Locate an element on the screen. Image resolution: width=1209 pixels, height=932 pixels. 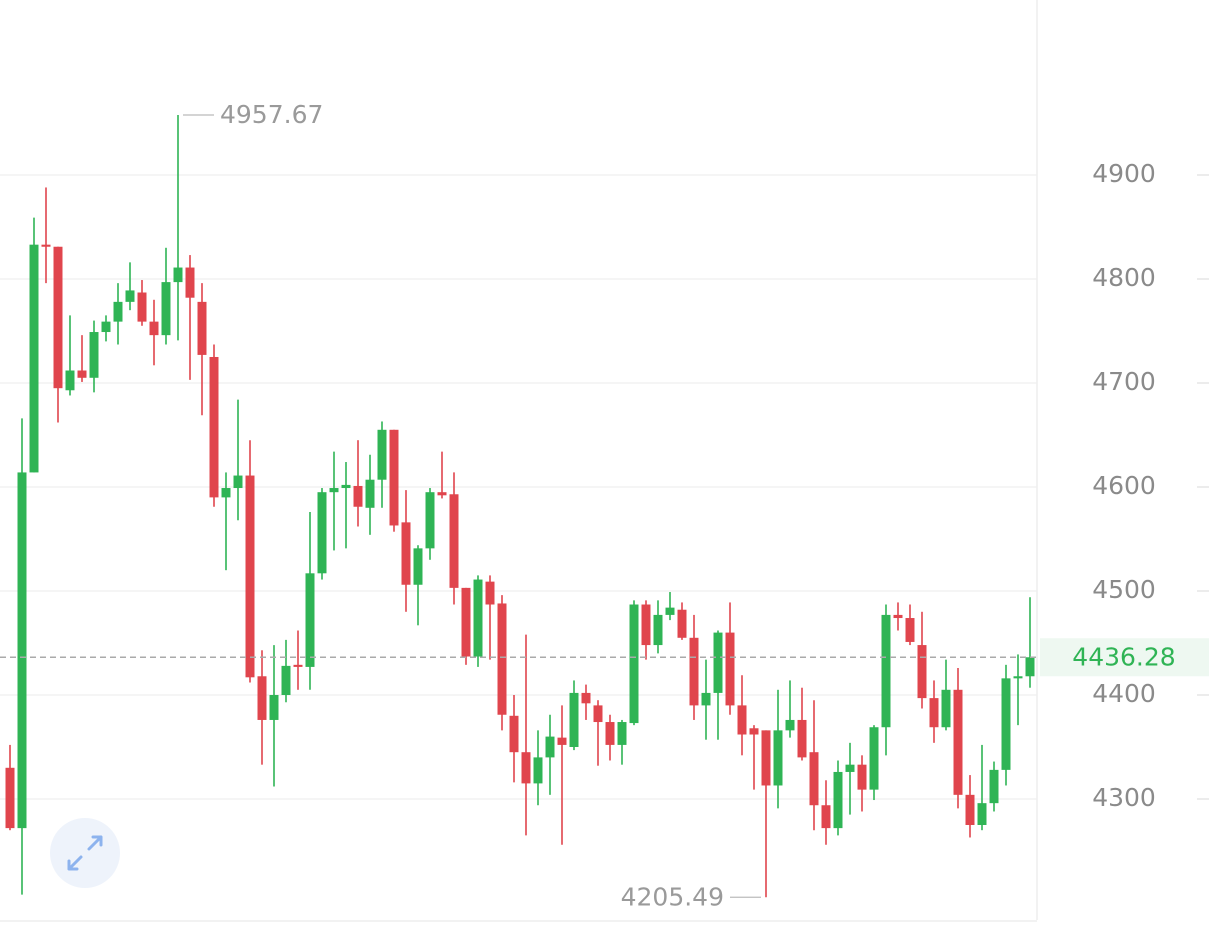
y-tick-label: 4900 is located at coordinates (1124, 173).